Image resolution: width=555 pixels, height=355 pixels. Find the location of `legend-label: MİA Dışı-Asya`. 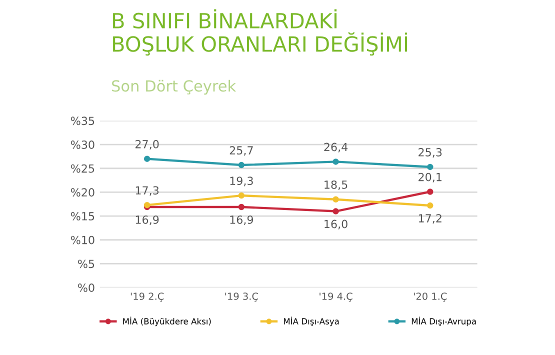

legend-label: MİA Dışı-Asya is located at coordinates (311, 321).